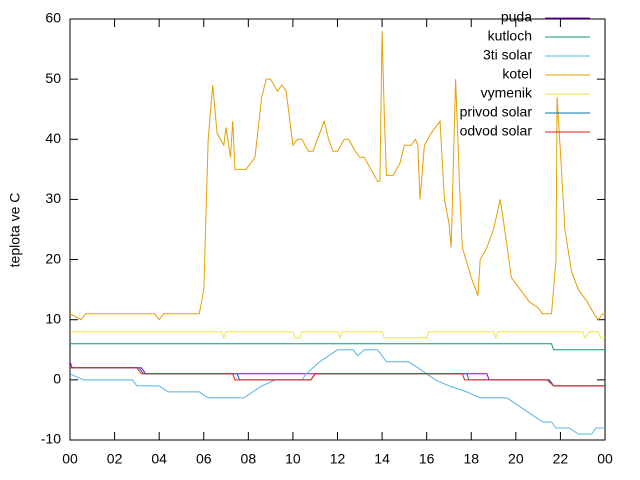 The image size is (640, 480). Describe the element at coordinates (471, 459) in the screenshot. I see `x-tick-label: 18` at that location.